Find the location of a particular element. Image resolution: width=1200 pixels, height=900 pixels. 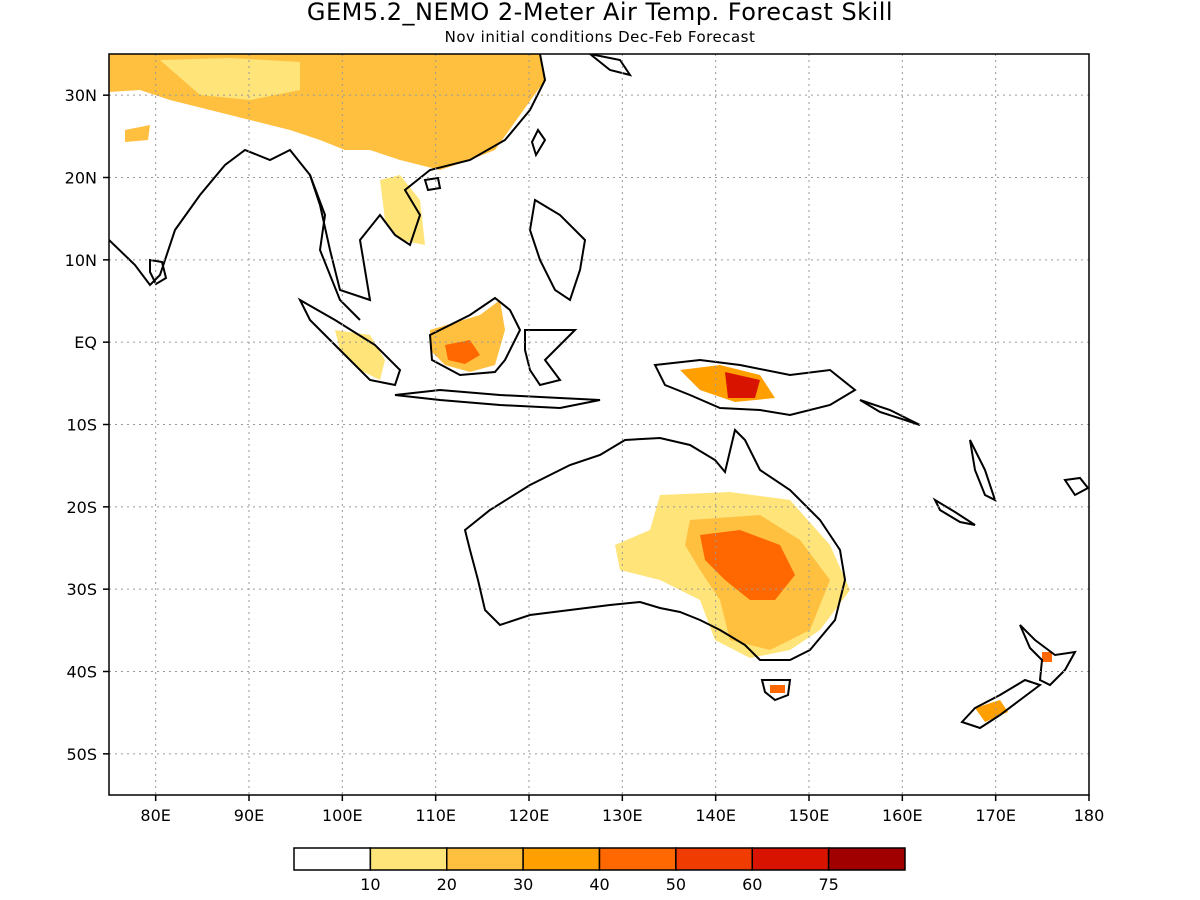

coastline-tasmania is located at coordinates (776, 690).